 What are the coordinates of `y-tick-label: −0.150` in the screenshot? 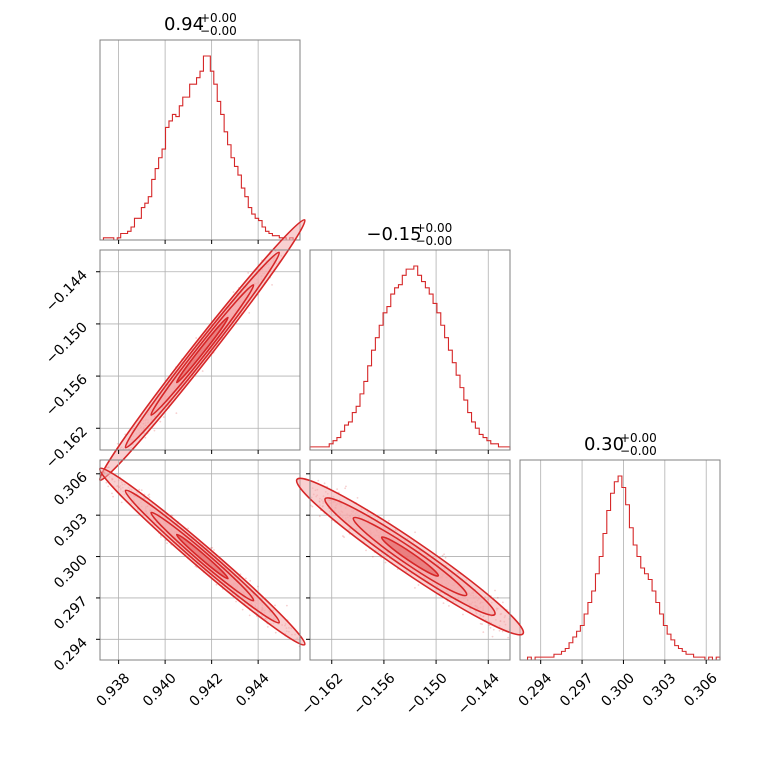 It's located at (67, 343).